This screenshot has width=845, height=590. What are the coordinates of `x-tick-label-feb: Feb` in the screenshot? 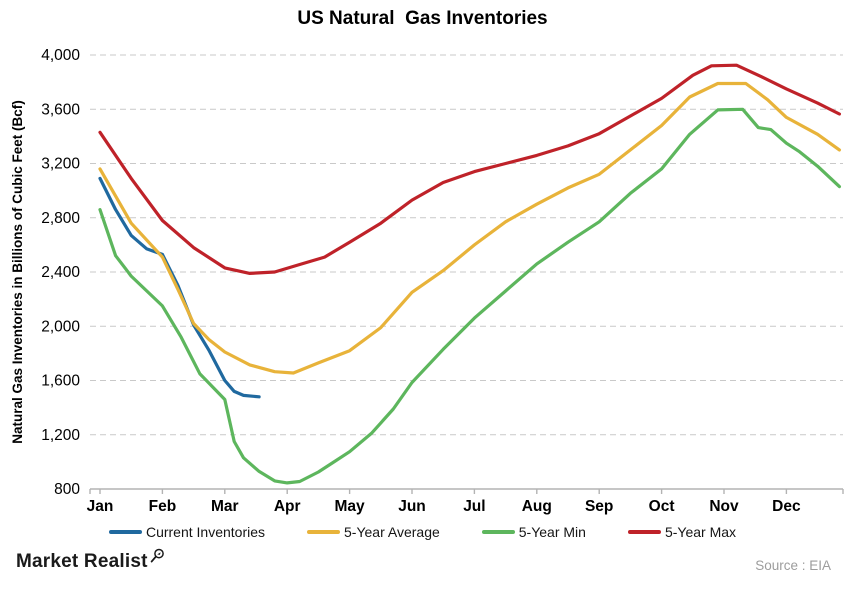 It's located at (163, 506).